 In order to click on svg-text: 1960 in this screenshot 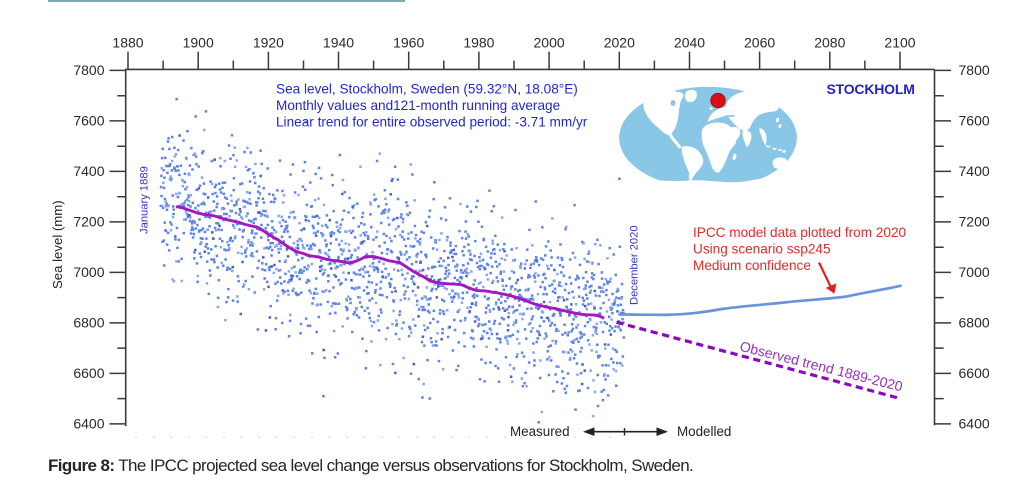, I will do `click(408, 43)`.